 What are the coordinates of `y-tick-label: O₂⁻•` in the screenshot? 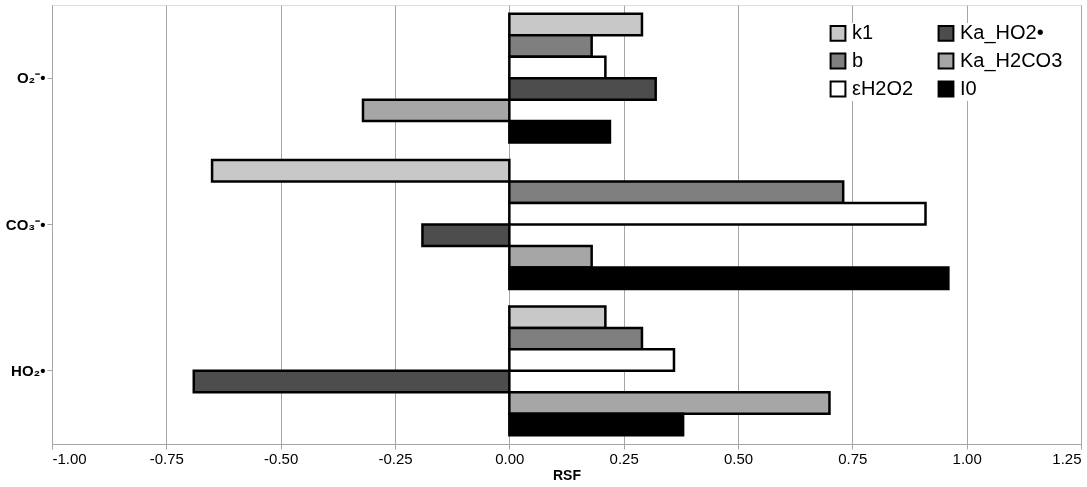 It's located at (31, 78).